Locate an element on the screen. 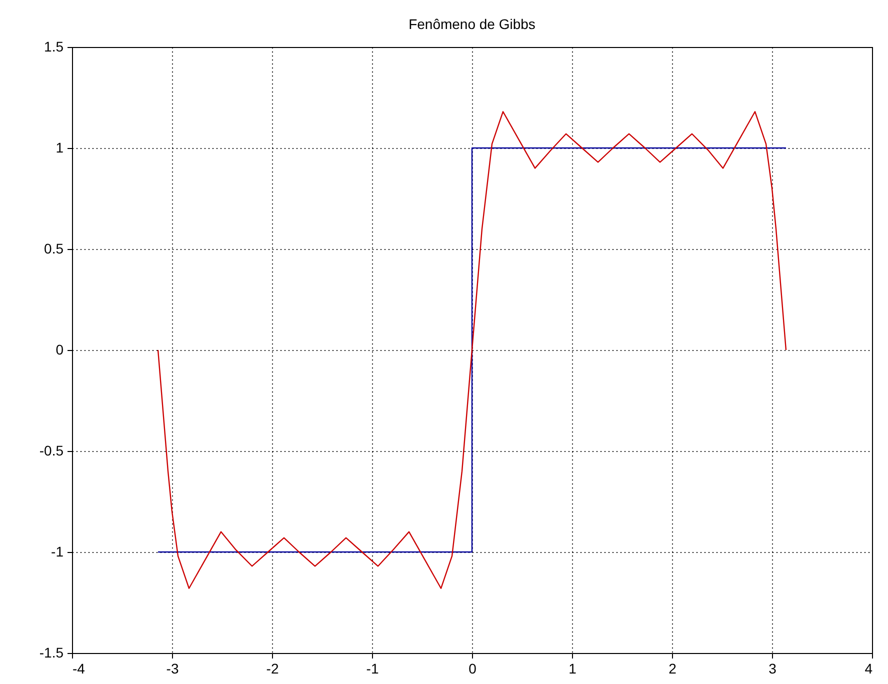  y-tick-label: 0.5 is located at coordinates (54, 248).